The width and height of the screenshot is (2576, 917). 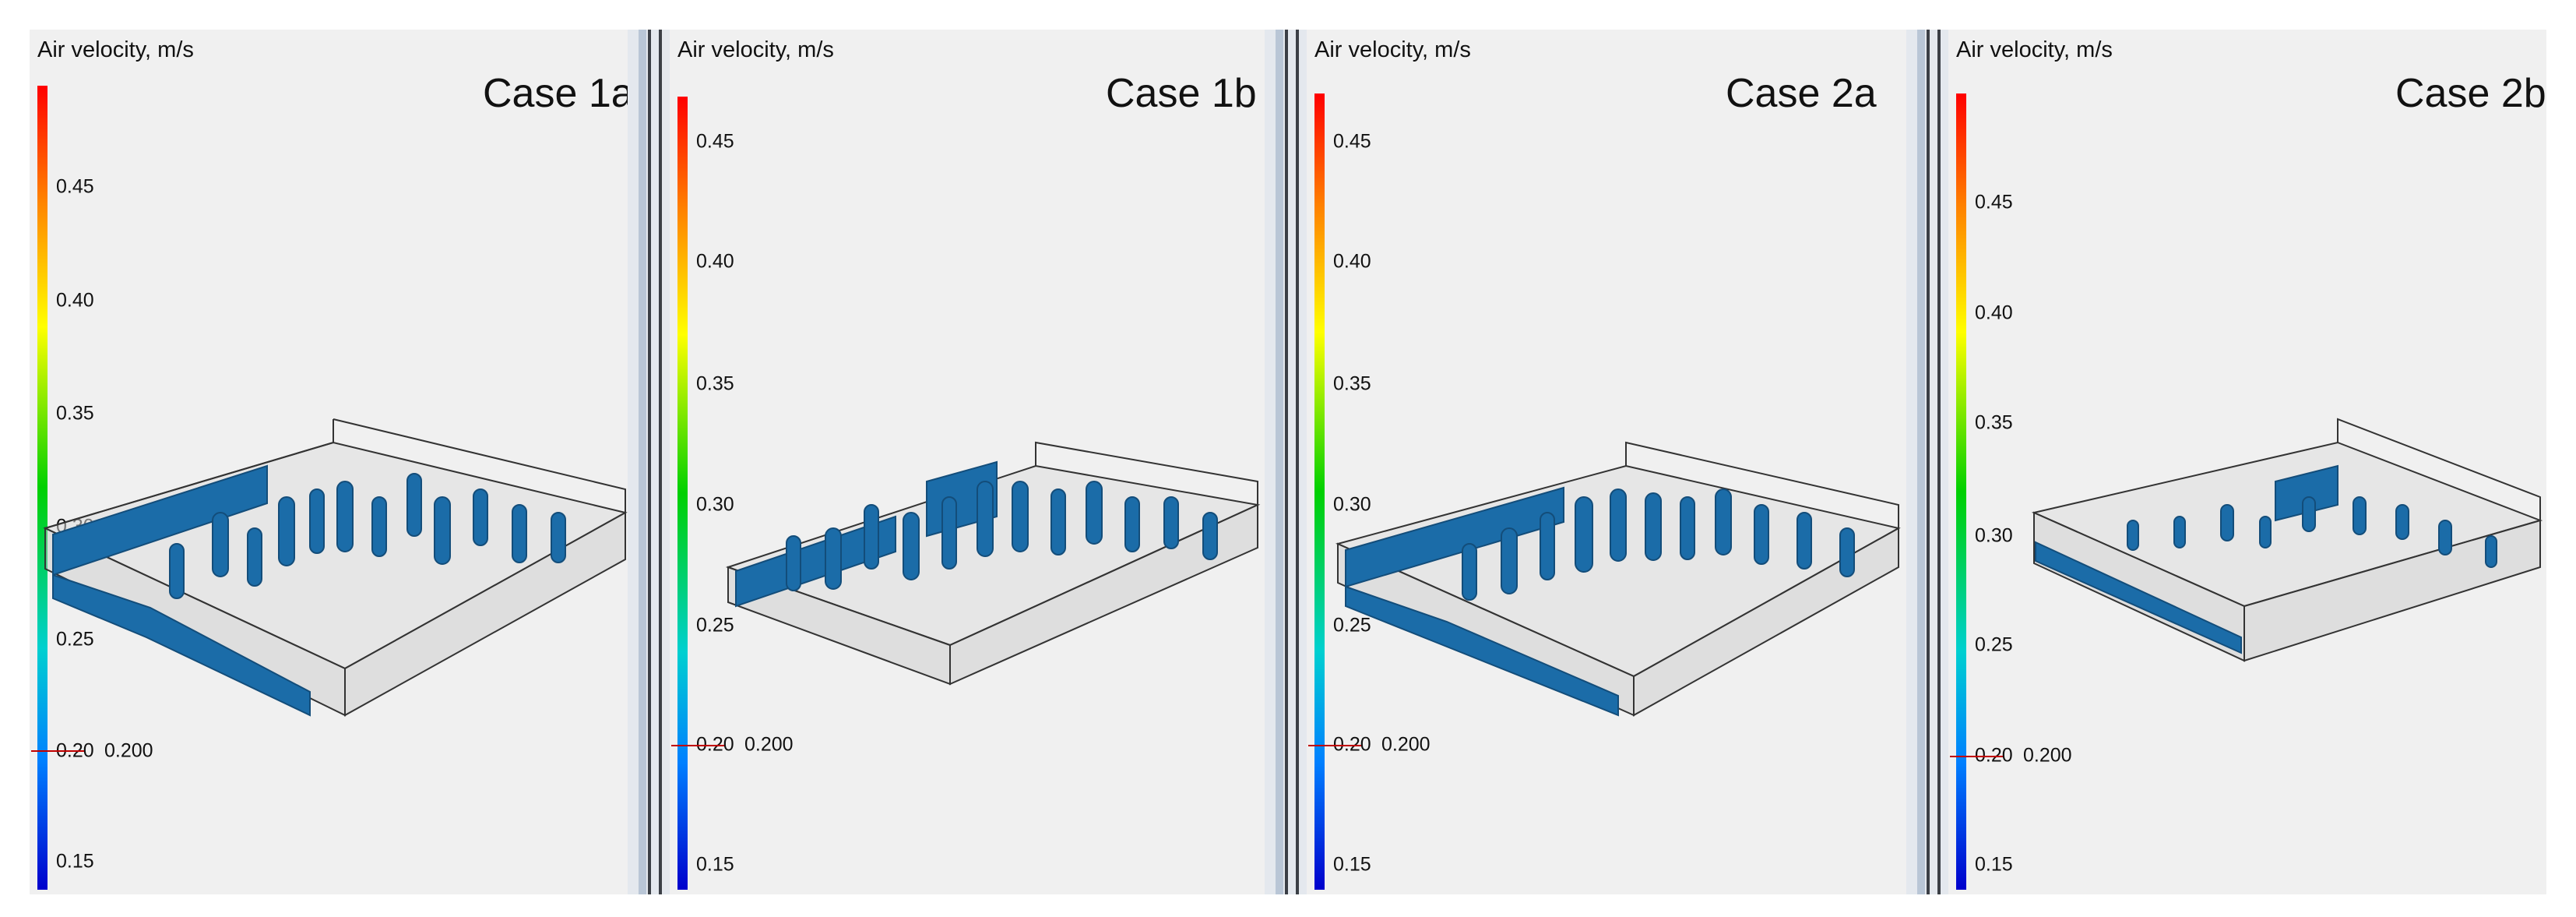 What do you see at coordinates (1181, 93) in the screenshot?
I see `case-label: Case 1b` at bounding box center [1181, 93].